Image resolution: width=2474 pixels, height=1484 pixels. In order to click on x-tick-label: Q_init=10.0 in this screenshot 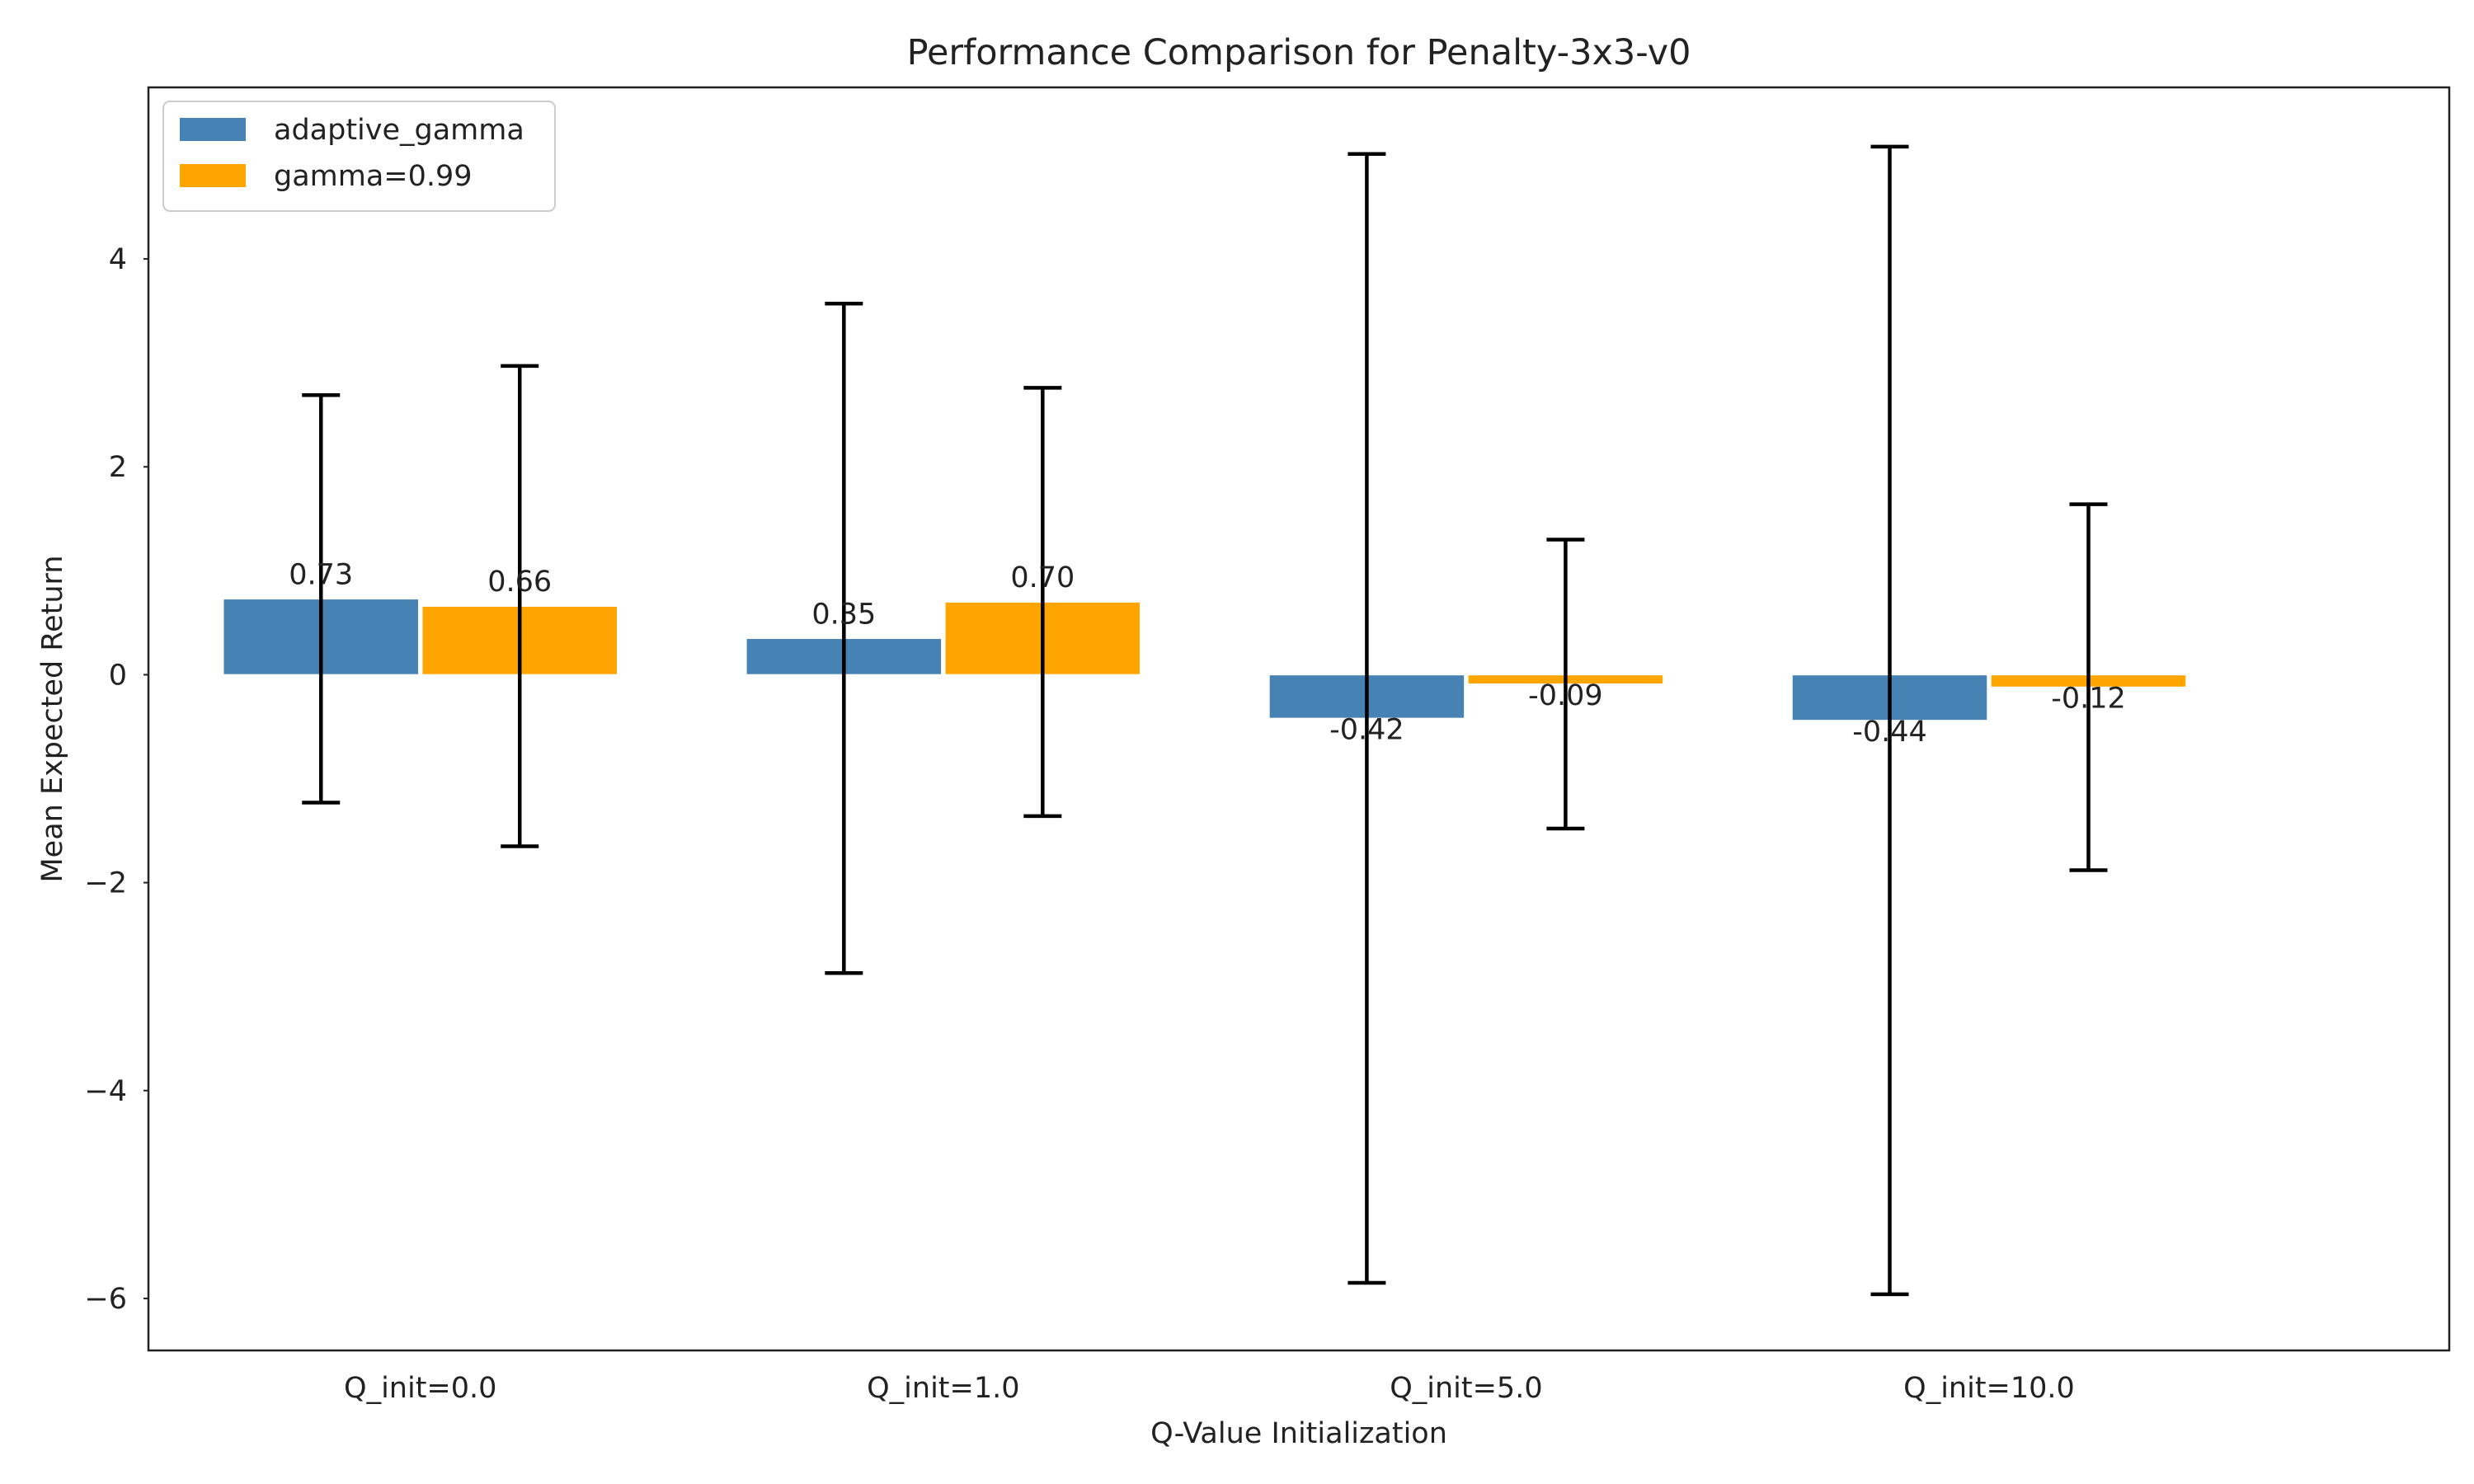, I will do `click(1989, 1388)`.